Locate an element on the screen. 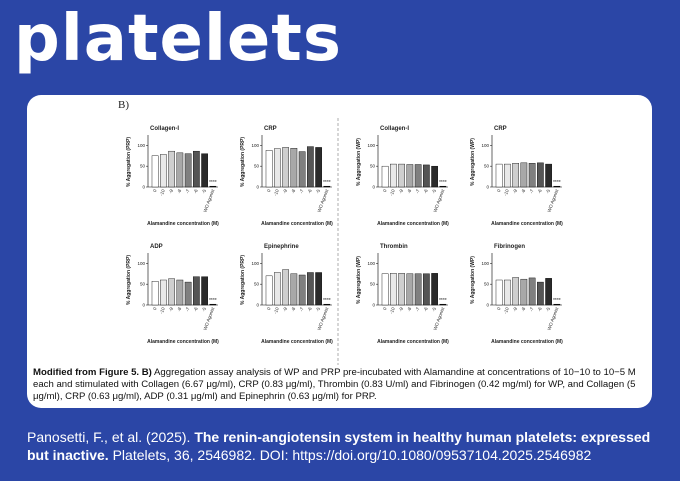 The height and width of the screenshot is (481, 680). chart-title: Epinephrine is located at coordinates (281, 247).